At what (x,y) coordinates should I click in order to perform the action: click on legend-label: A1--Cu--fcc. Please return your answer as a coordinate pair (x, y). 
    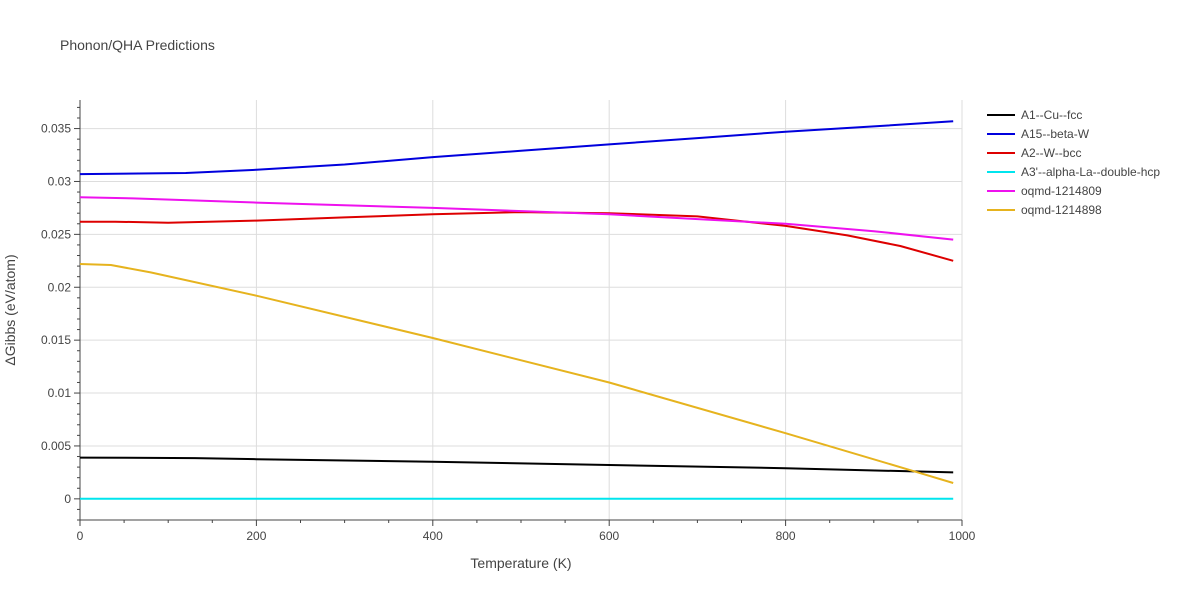
    Looking at the image, I should click on (1051, 115).